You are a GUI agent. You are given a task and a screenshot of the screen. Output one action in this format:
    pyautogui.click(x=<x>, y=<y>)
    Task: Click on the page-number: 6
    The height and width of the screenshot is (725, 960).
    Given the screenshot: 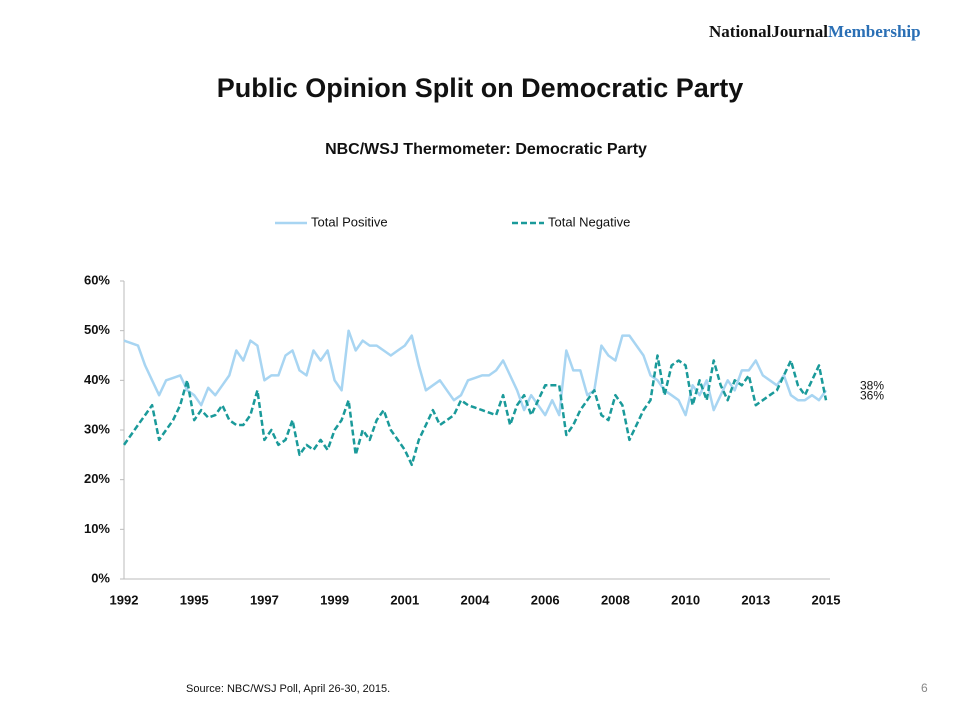 What is the action you would take?
    pyautogui.click(x=924, y=688)
    